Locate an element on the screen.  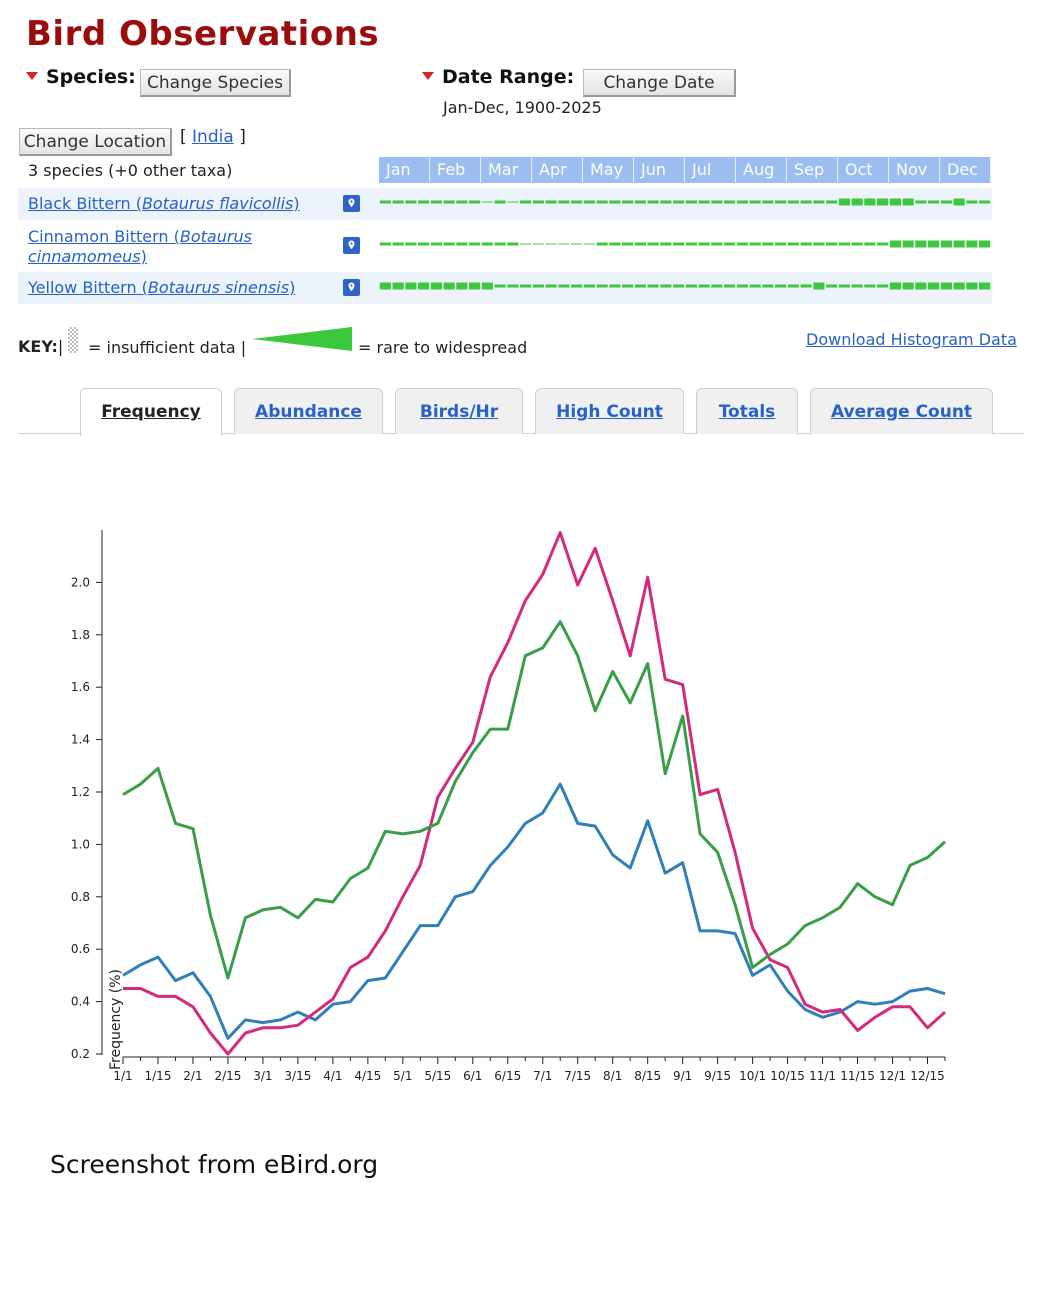
histogram-key: KEY:| is located at coordinates (40, 346).